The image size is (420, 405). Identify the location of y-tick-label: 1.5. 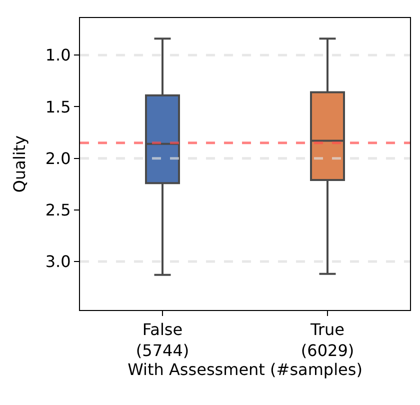
(58, 106).